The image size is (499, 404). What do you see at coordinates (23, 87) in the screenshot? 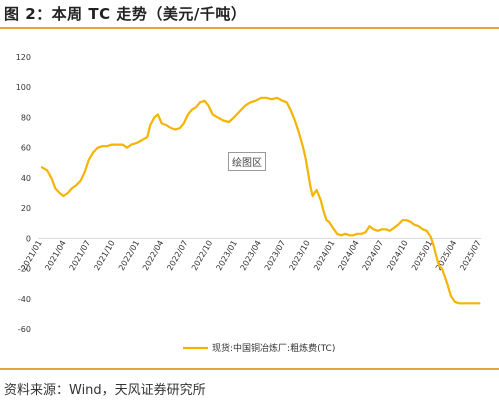
I see `y-tick-label: 100` at bounding box center [23, 87].